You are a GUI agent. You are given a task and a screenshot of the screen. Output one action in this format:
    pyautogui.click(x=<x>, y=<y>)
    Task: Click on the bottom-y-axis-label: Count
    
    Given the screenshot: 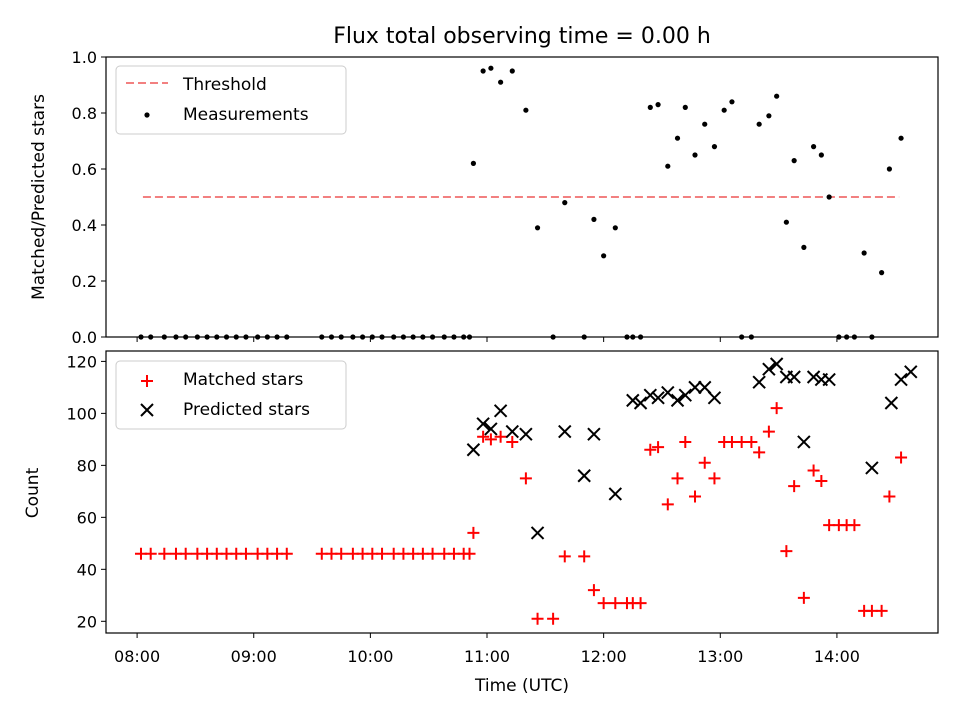 What is the action you would take?
    pyautogui.click(x=33, y=492)
    